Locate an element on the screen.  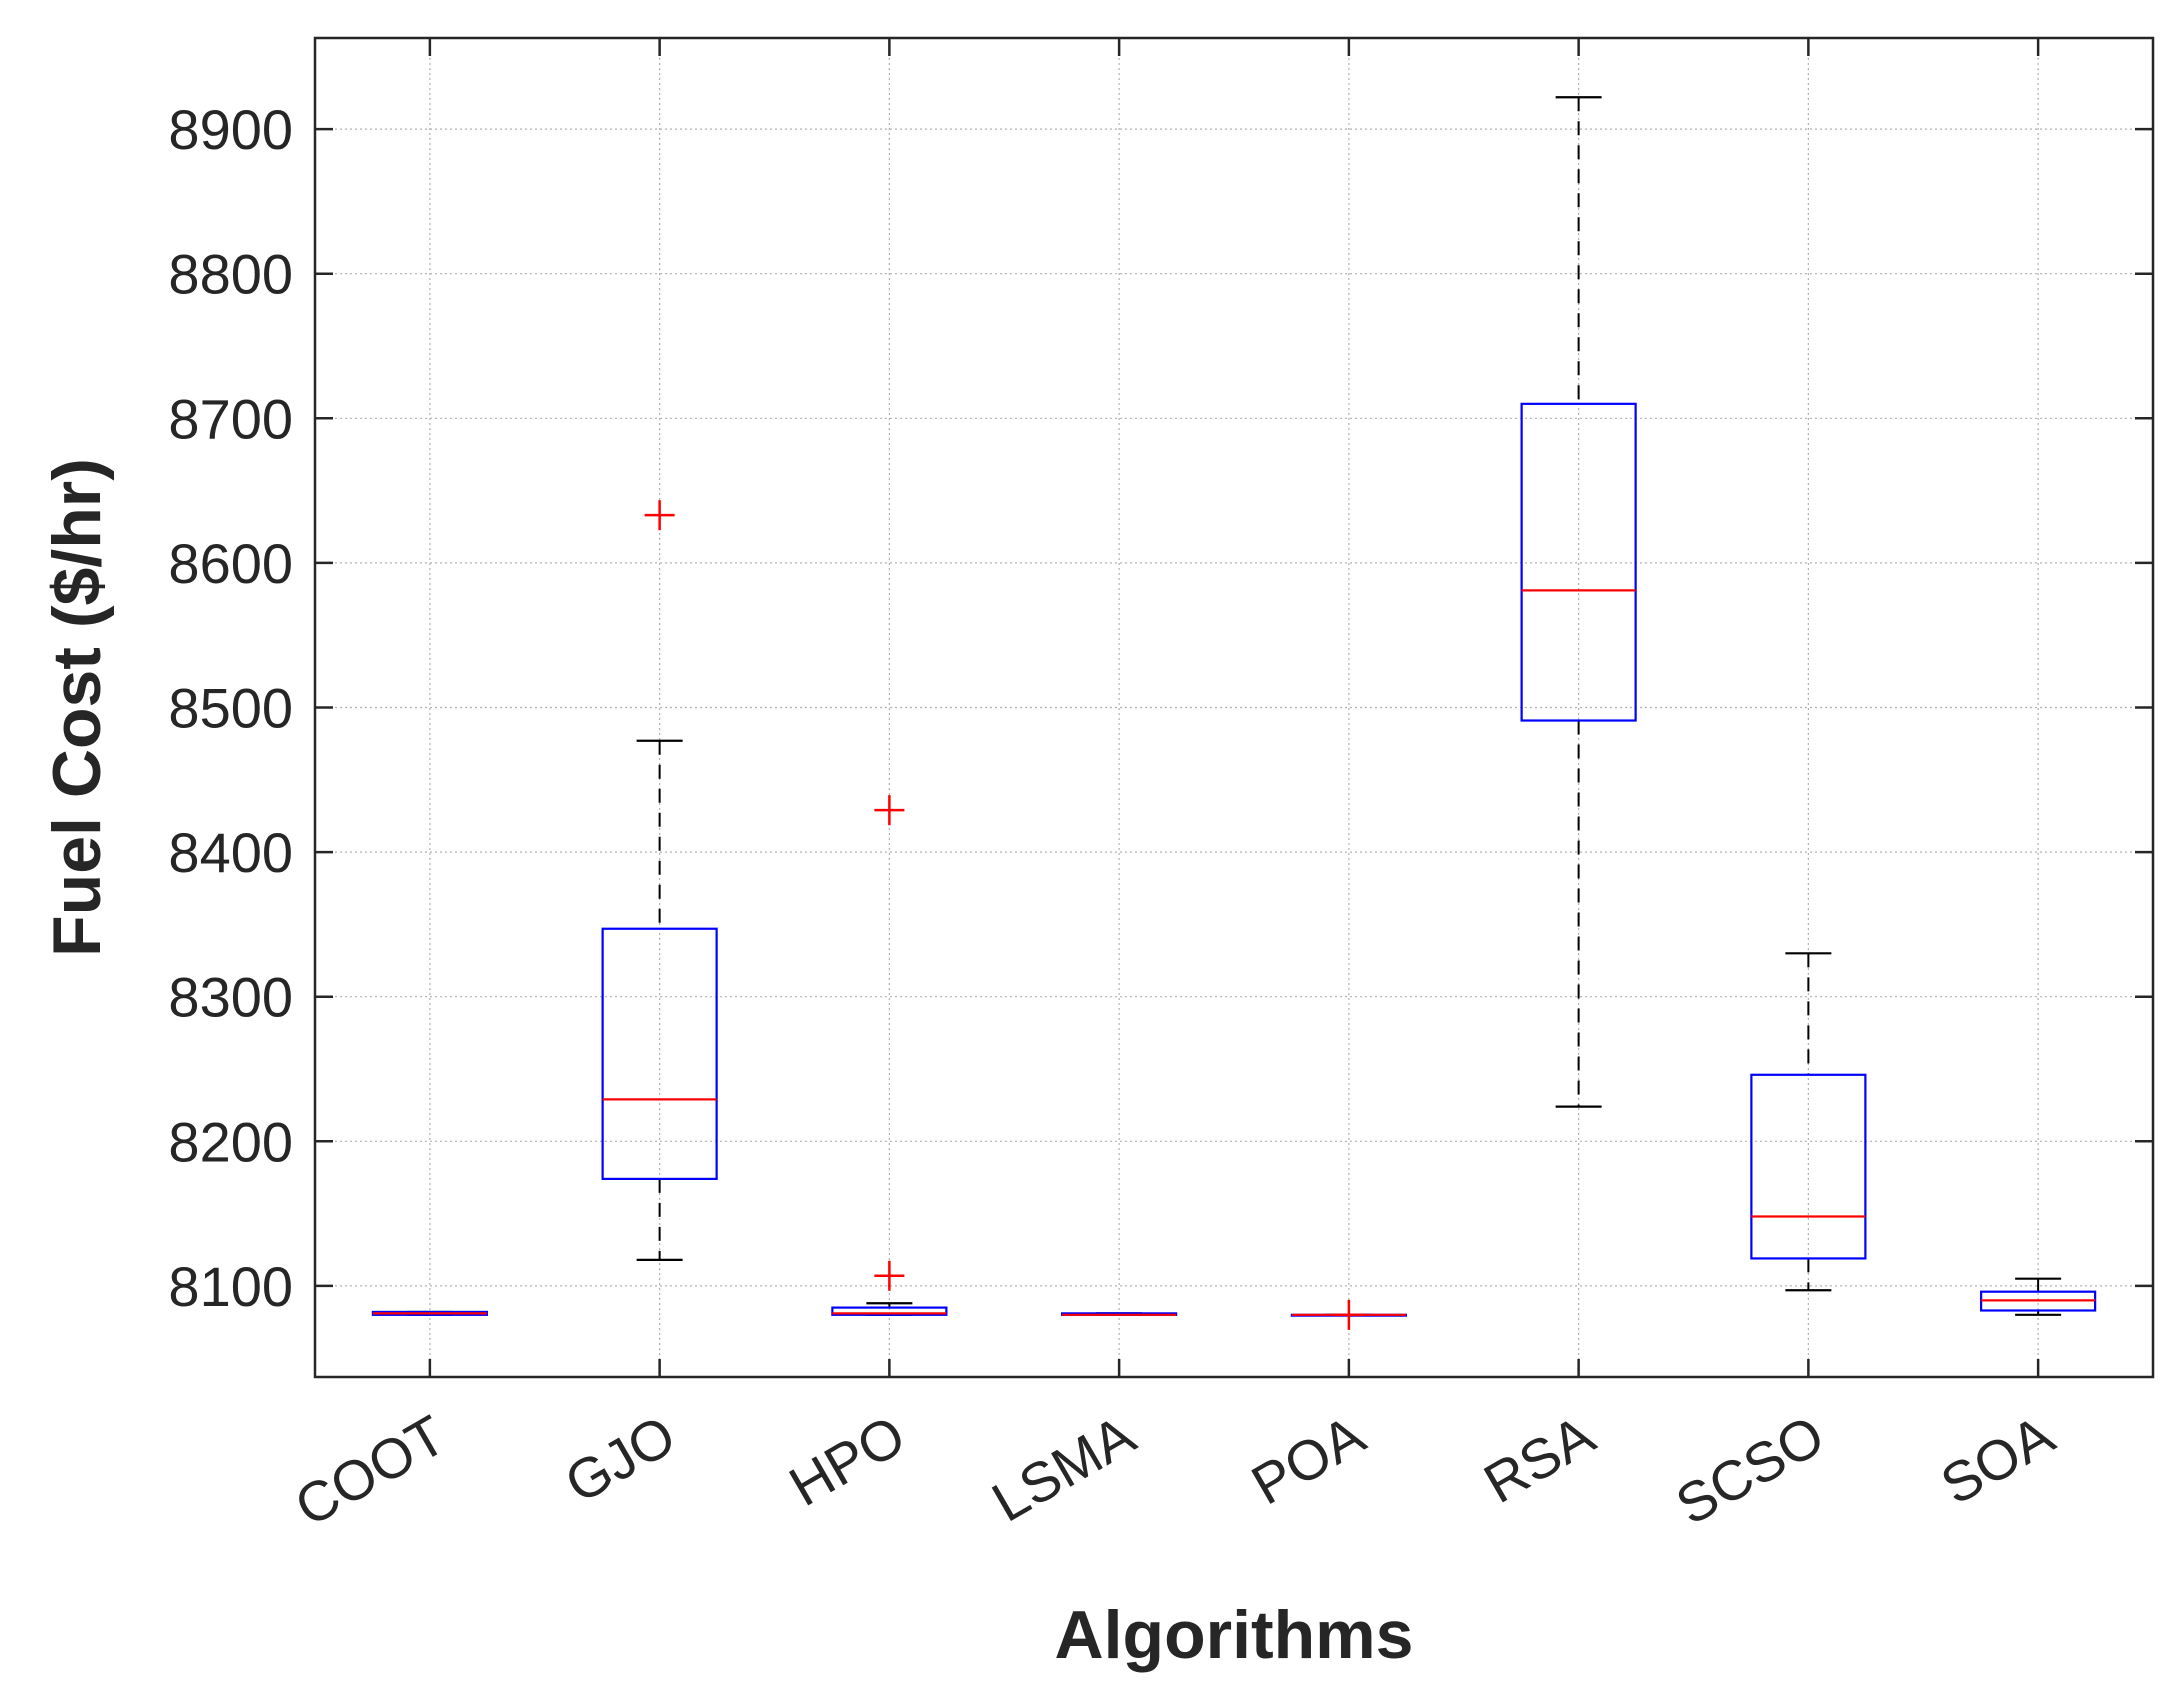
box-soa is located at coordinates (2038, 1296).